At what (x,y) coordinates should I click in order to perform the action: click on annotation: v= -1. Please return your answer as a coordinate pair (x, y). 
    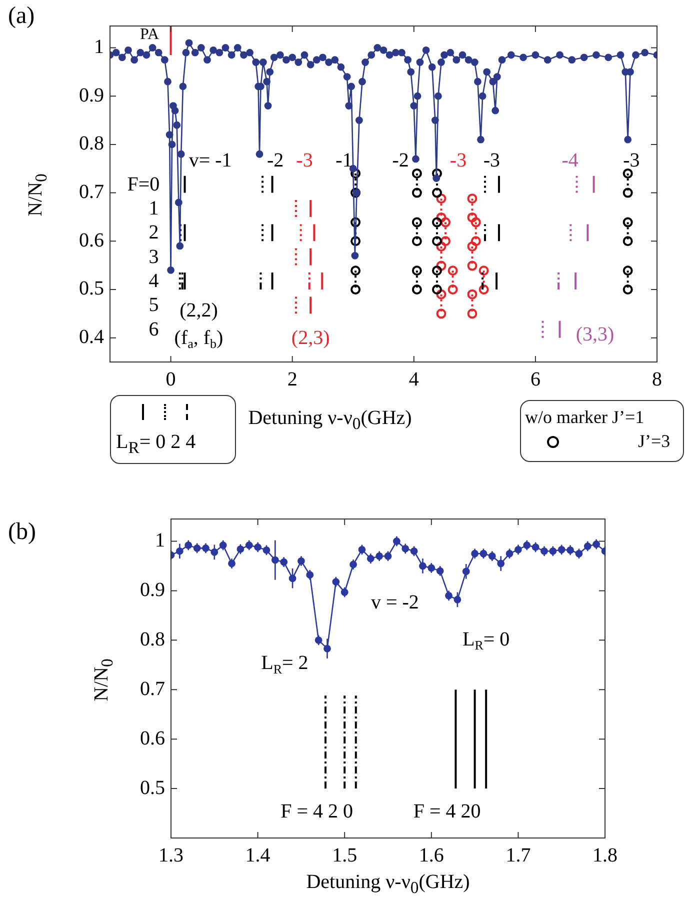
    Looking at the image, I should click on (210, 161).